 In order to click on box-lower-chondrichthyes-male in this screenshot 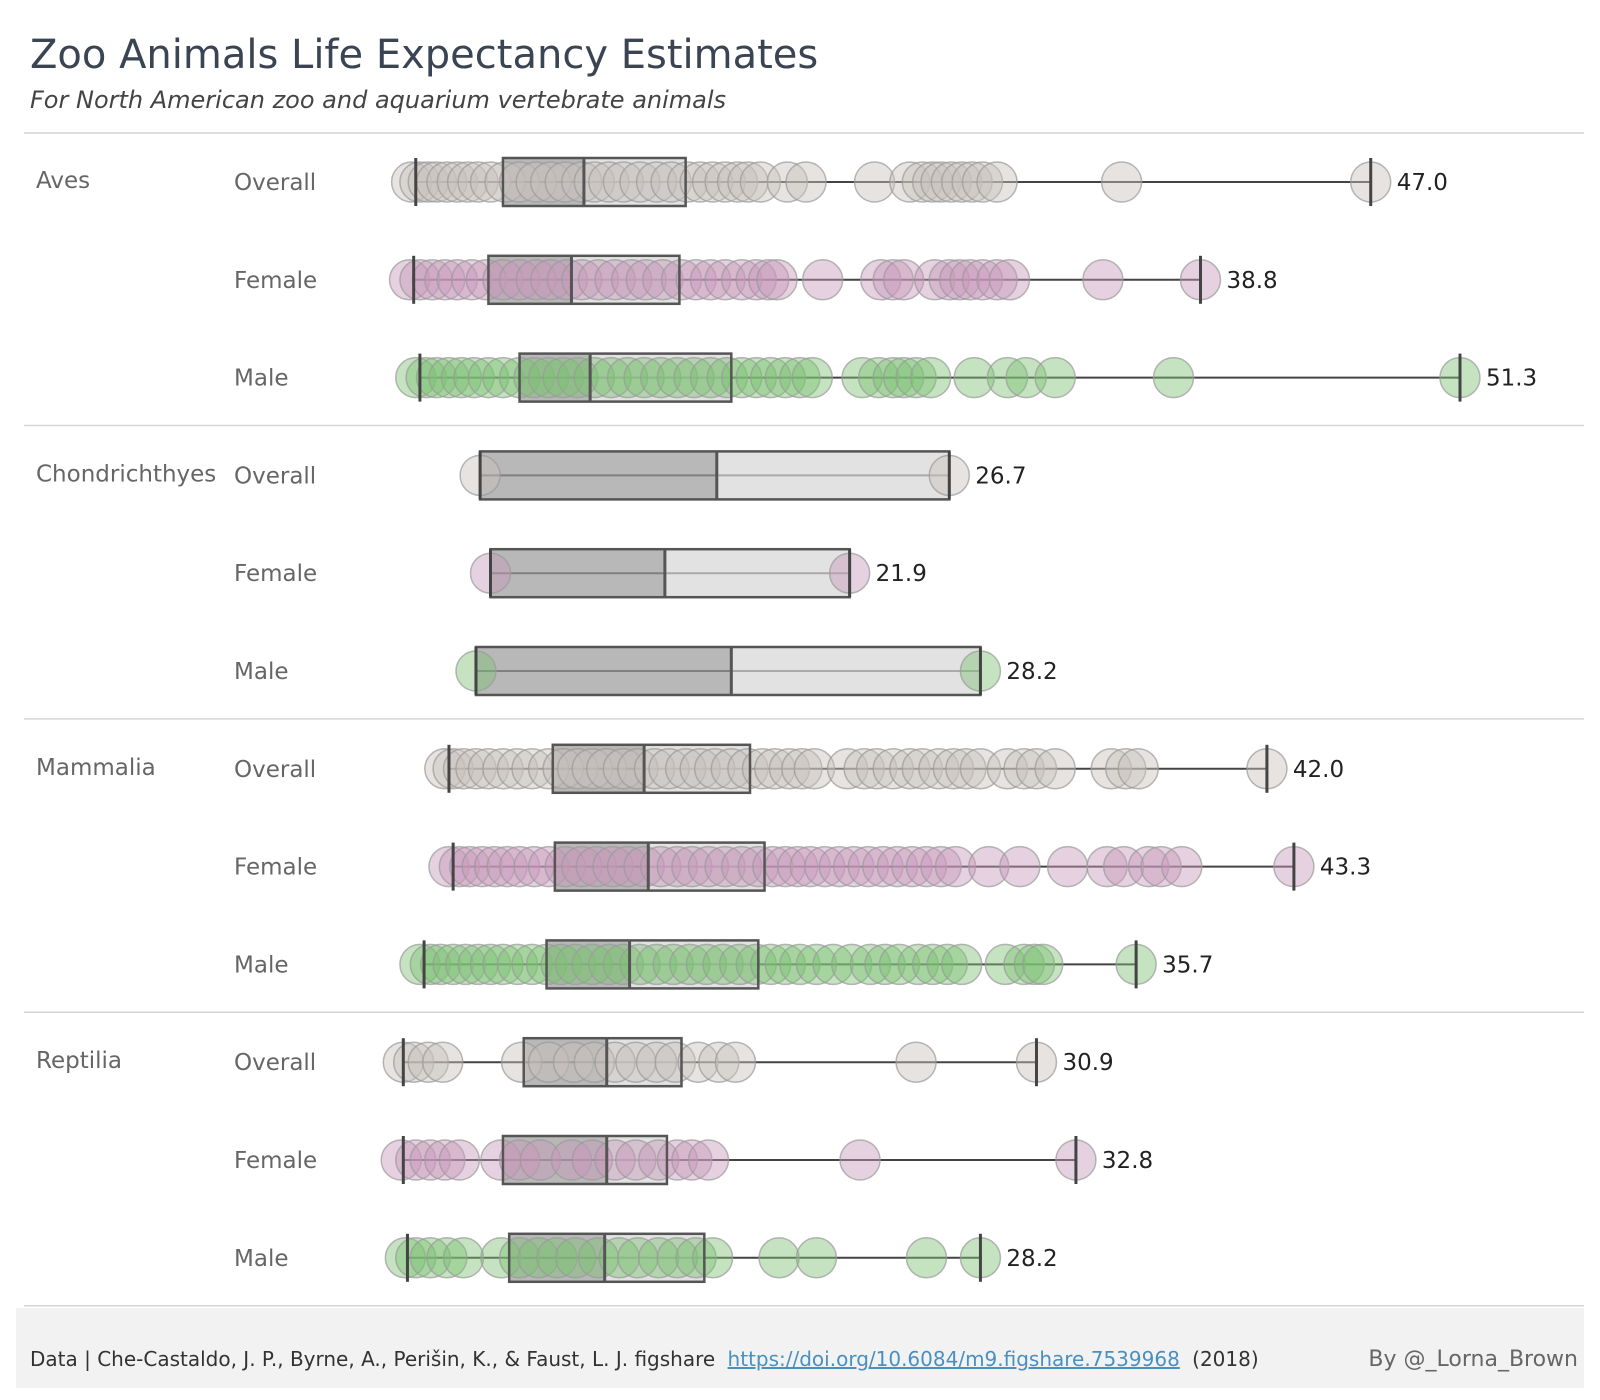, I will do `click(603, 671)`.